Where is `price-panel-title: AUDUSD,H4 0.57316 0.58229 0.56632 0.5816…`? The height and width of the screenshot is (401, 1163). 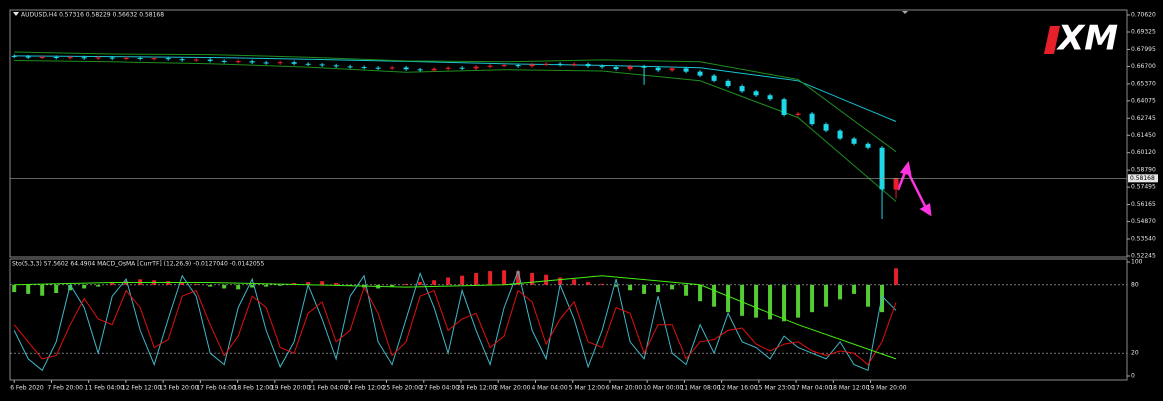 price-panel-title: AUDUSD,H4 0.57316 0.58229 0.56632 0.5816… is located at coordinates (92, 15).